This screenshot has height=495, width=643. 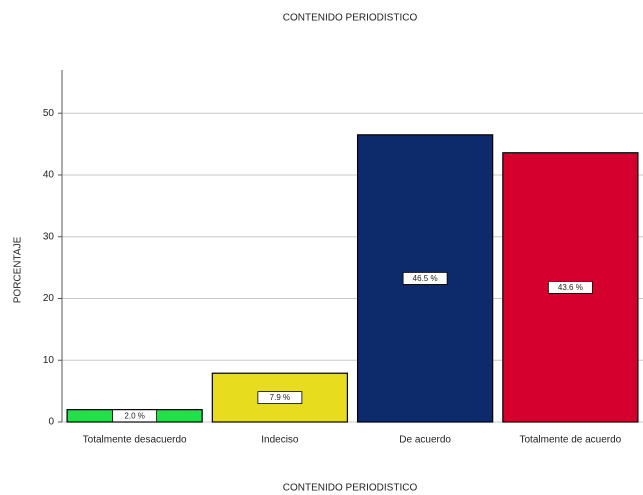 I want to click on x-tick-label: De acuerdo, so click(x=425, y=440).